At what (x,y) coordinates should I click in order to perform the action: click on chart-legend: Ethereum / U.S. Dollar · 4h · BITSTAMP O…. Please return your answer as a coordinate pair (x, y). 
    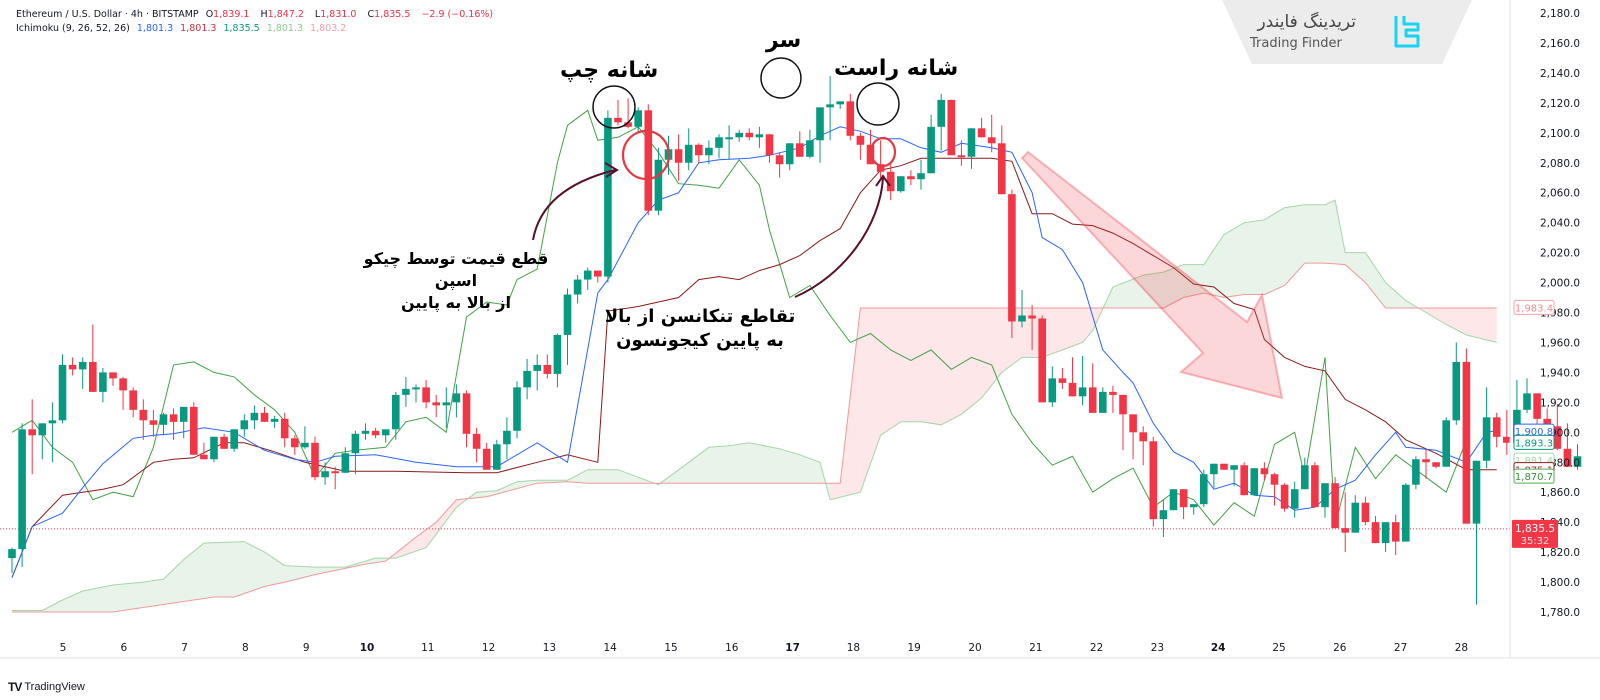
    Looking at the image, I should click on (256, 22).